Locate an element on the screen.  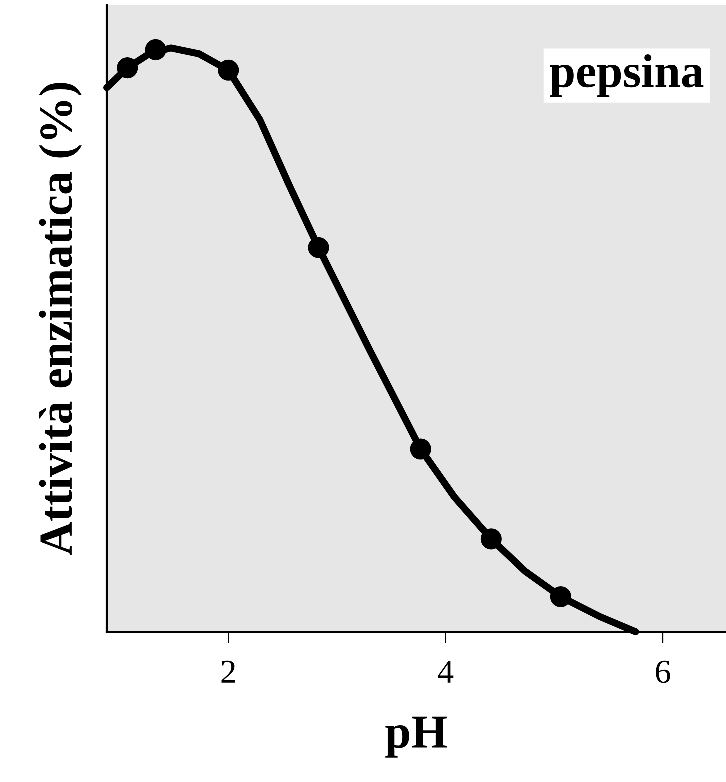
annotation: pepsina is located at coordinates (627, 76).